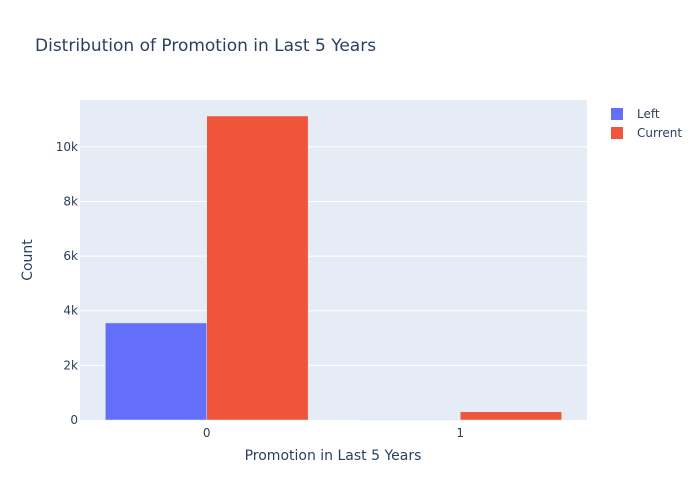  Describe the element at coordinates (70, 201) in the screenshot. I see `y-tick-label: 8k` at that location.